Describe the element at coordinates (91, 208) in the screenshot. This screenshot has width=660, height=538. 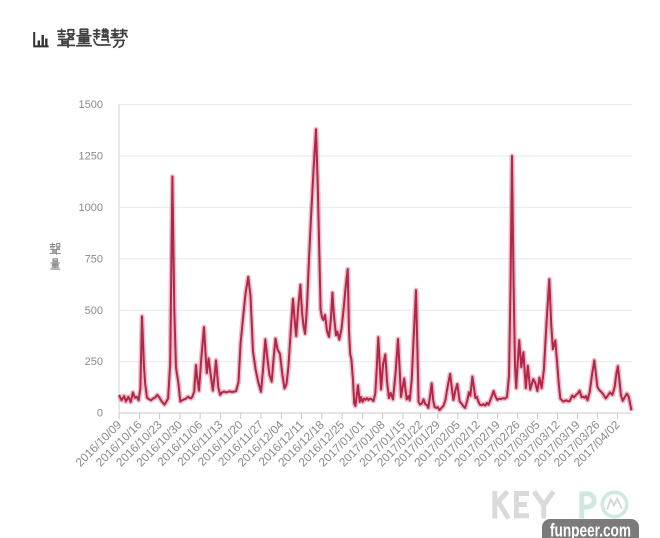
I see `svg-text: 1000` at that location.